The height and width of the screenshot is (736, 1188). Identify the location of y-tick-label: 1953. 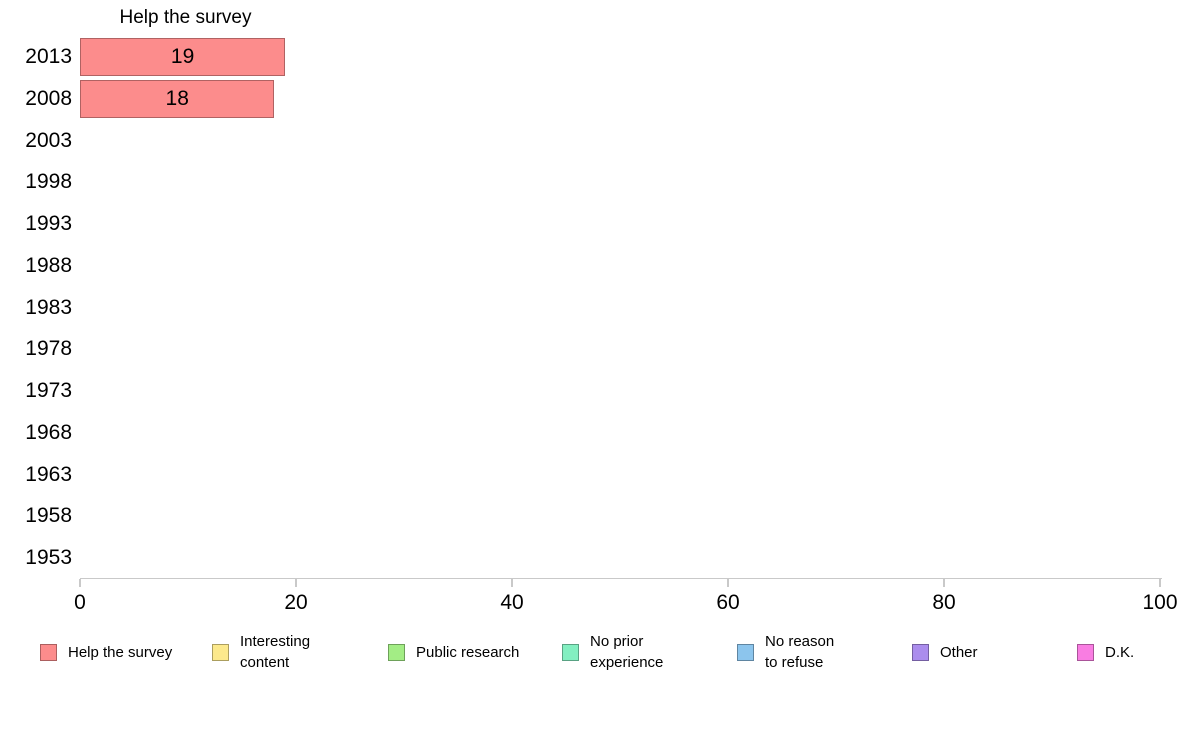
(48, 558).